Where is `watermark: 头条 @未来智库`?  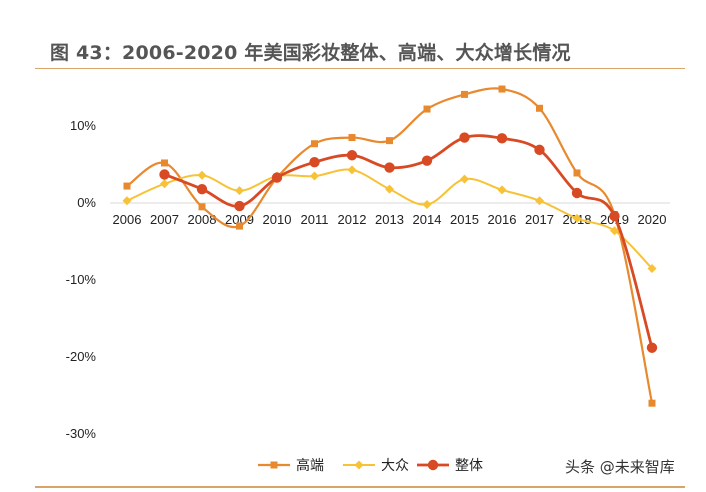 watermark: 头条 @未来智库 is located at coordinates (620, 467).